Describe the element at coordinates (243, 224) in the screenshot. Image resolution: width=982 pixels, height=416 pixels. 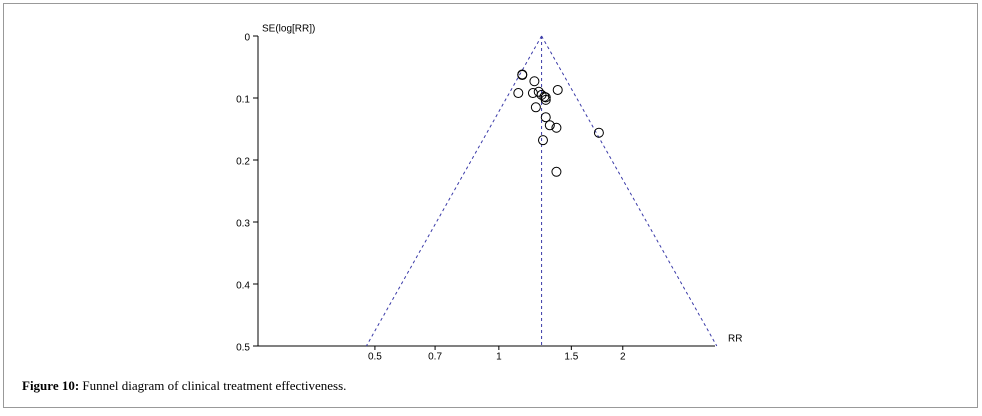
I see `y-tick-label: 0.3` at that location.